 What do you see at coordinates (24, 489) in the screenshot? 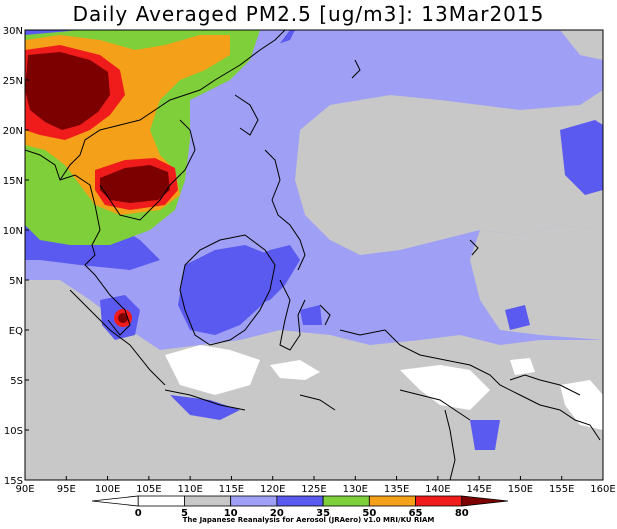
I see `lon-tick-label: 90E` at bounding box center [24, 489].